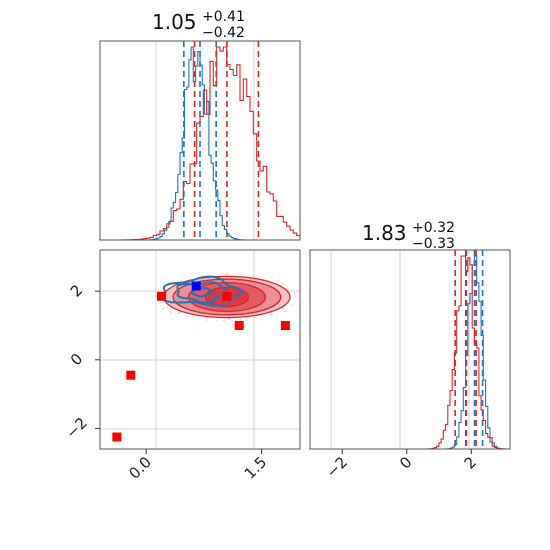  What do you see at coordinates (201, 361) in the screenshot?
I see `marker-points` at bounding box center [201, 361].